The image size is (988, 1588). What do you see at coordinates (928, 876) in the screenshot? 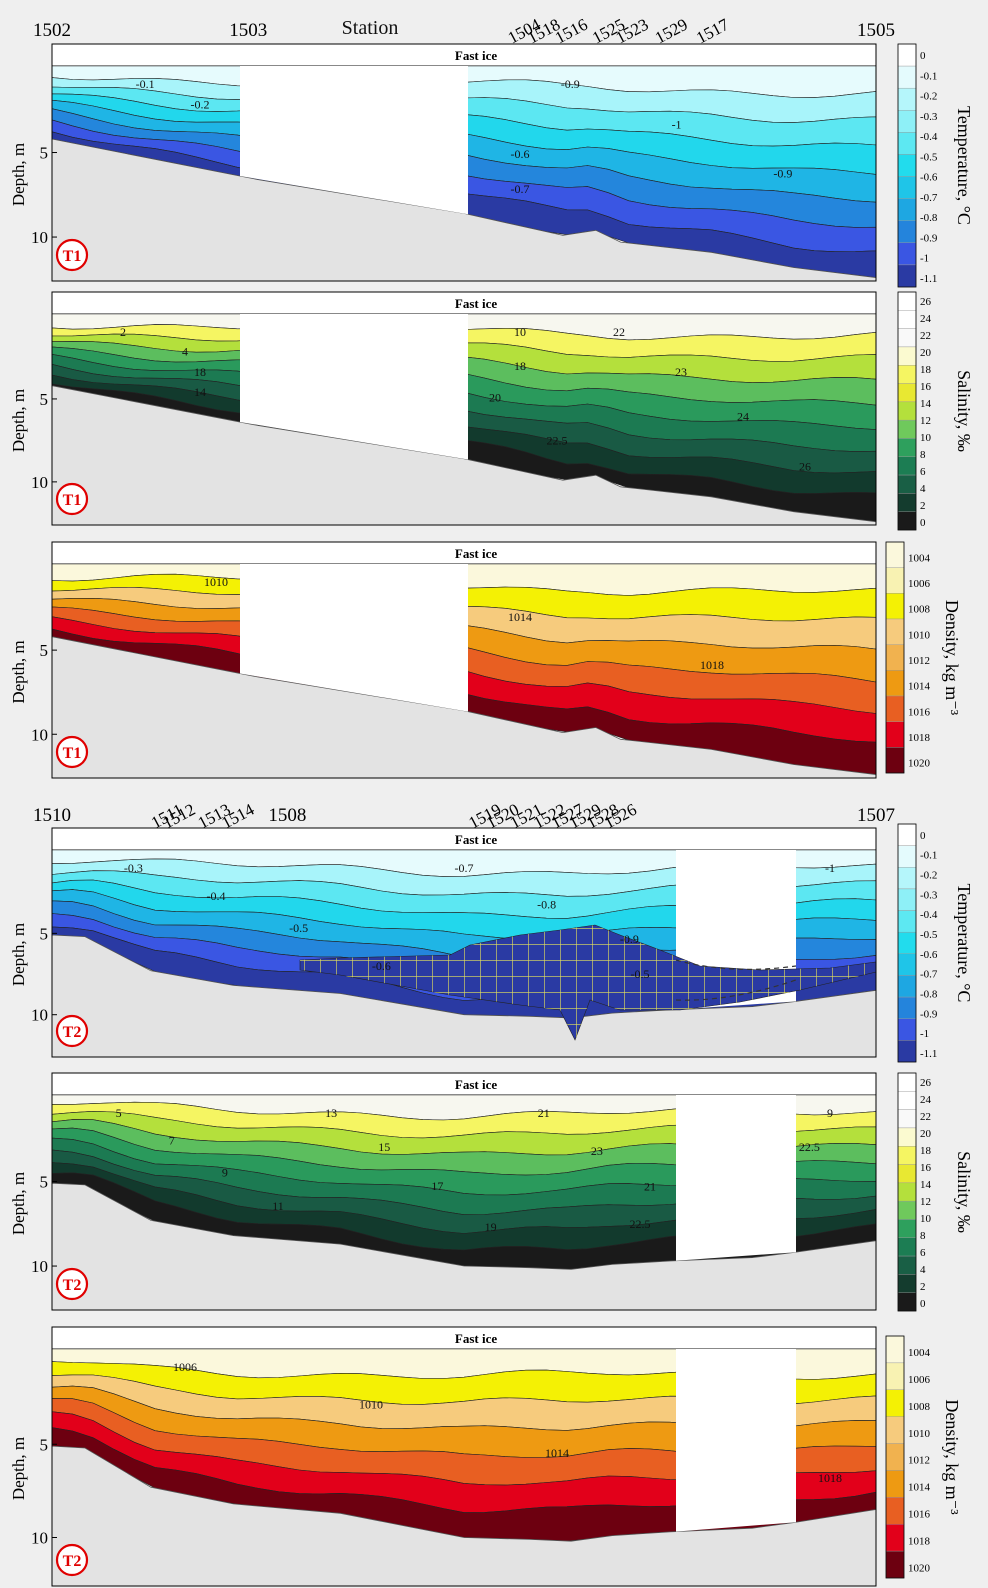
I see `colorbar-tick-label: -0.2` at bounding box center [928, 876].